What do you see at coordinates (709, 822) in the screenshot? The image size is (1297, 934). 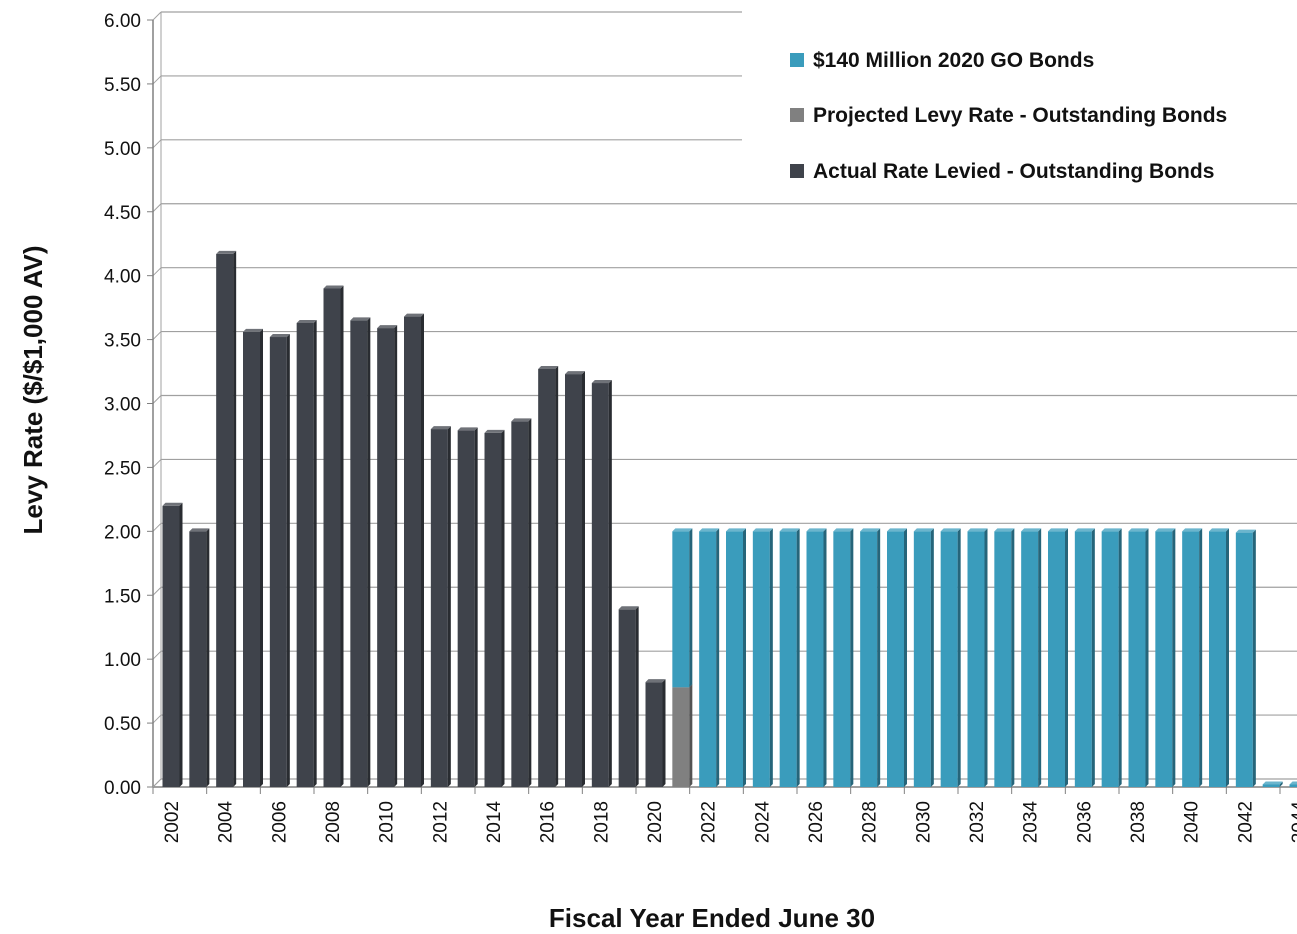 I see `x-tick-label: 2022` at bounding box center [709, 822].